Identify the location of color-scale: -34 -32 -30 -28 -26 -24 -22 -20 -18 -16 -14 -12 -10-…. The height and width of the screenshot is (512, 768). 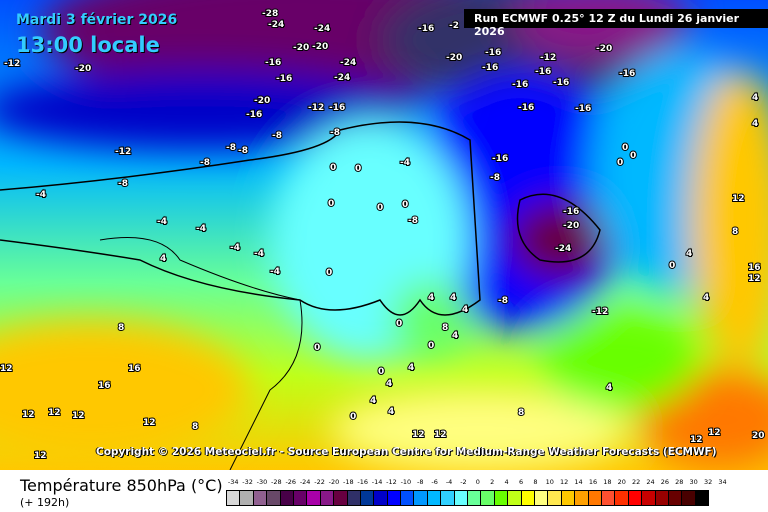
(478, 492).